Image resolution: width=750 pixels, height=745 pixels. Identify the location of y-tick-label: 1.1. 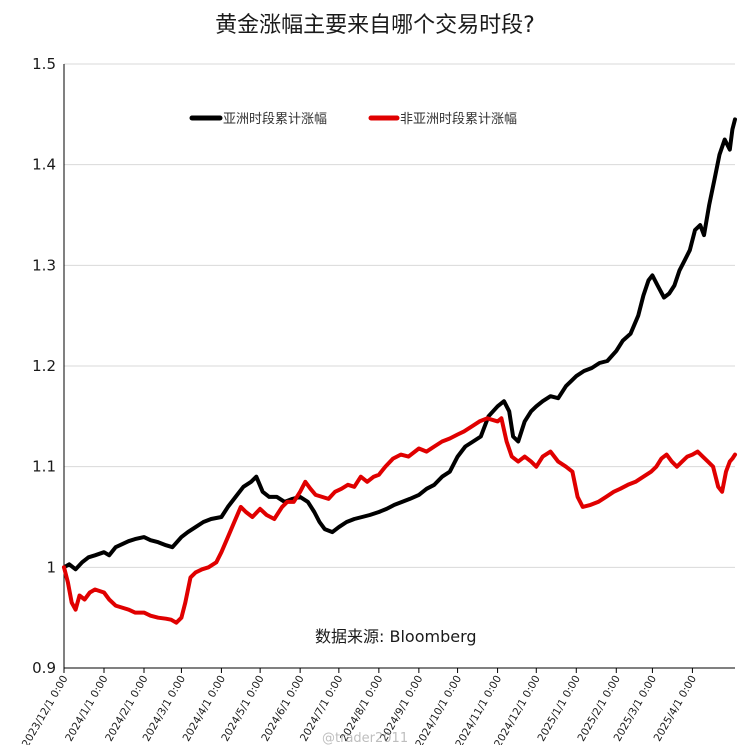
(44, 467).